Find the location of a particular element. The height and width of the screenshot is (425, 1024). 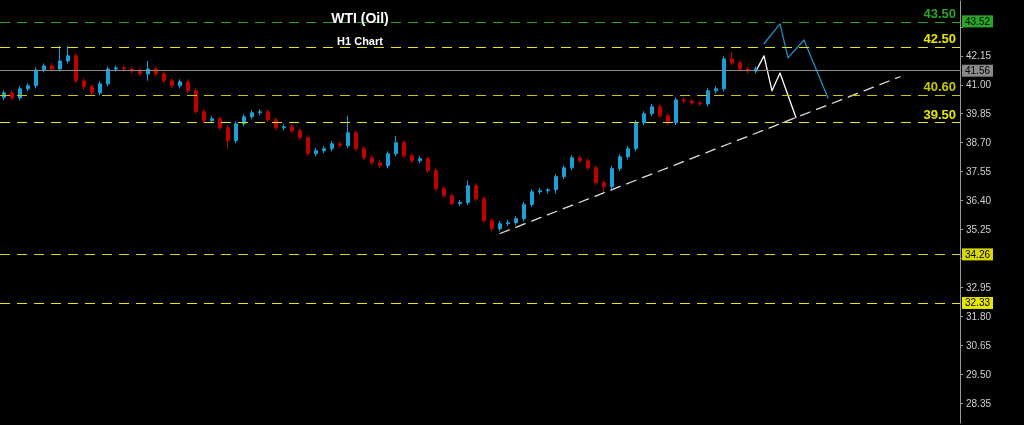

y-tick-label: 30.65 is located at coordinates (979, 345).